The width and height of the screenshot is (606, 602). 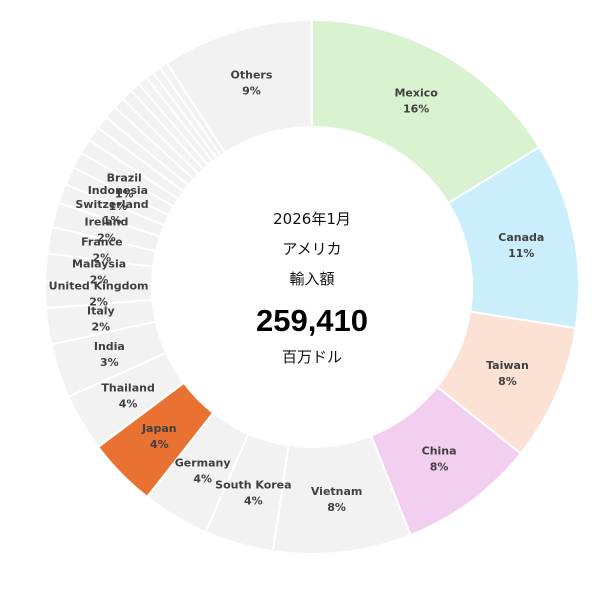 What do you see at coordinates (439, 451) in the screenshot?
I see `slice-china-name: China` at bounding box center [439, 451].